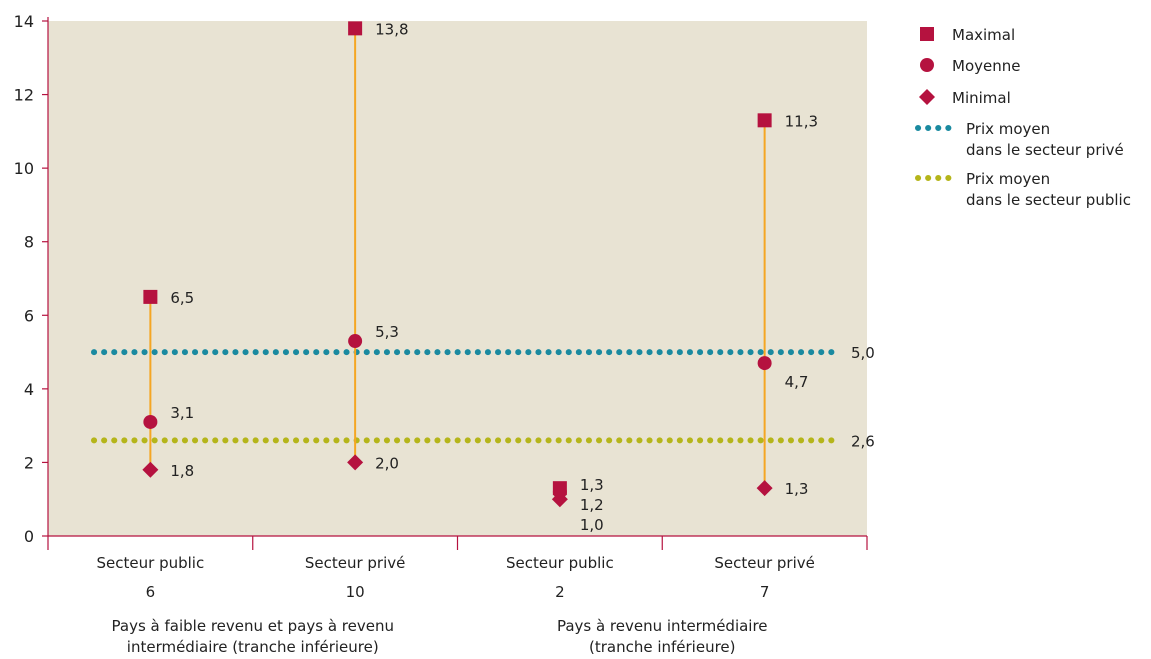  Describe the element at coordinates (1048, 200) in the screenshot. I see `legend-label: dans le secteur public` at that location.